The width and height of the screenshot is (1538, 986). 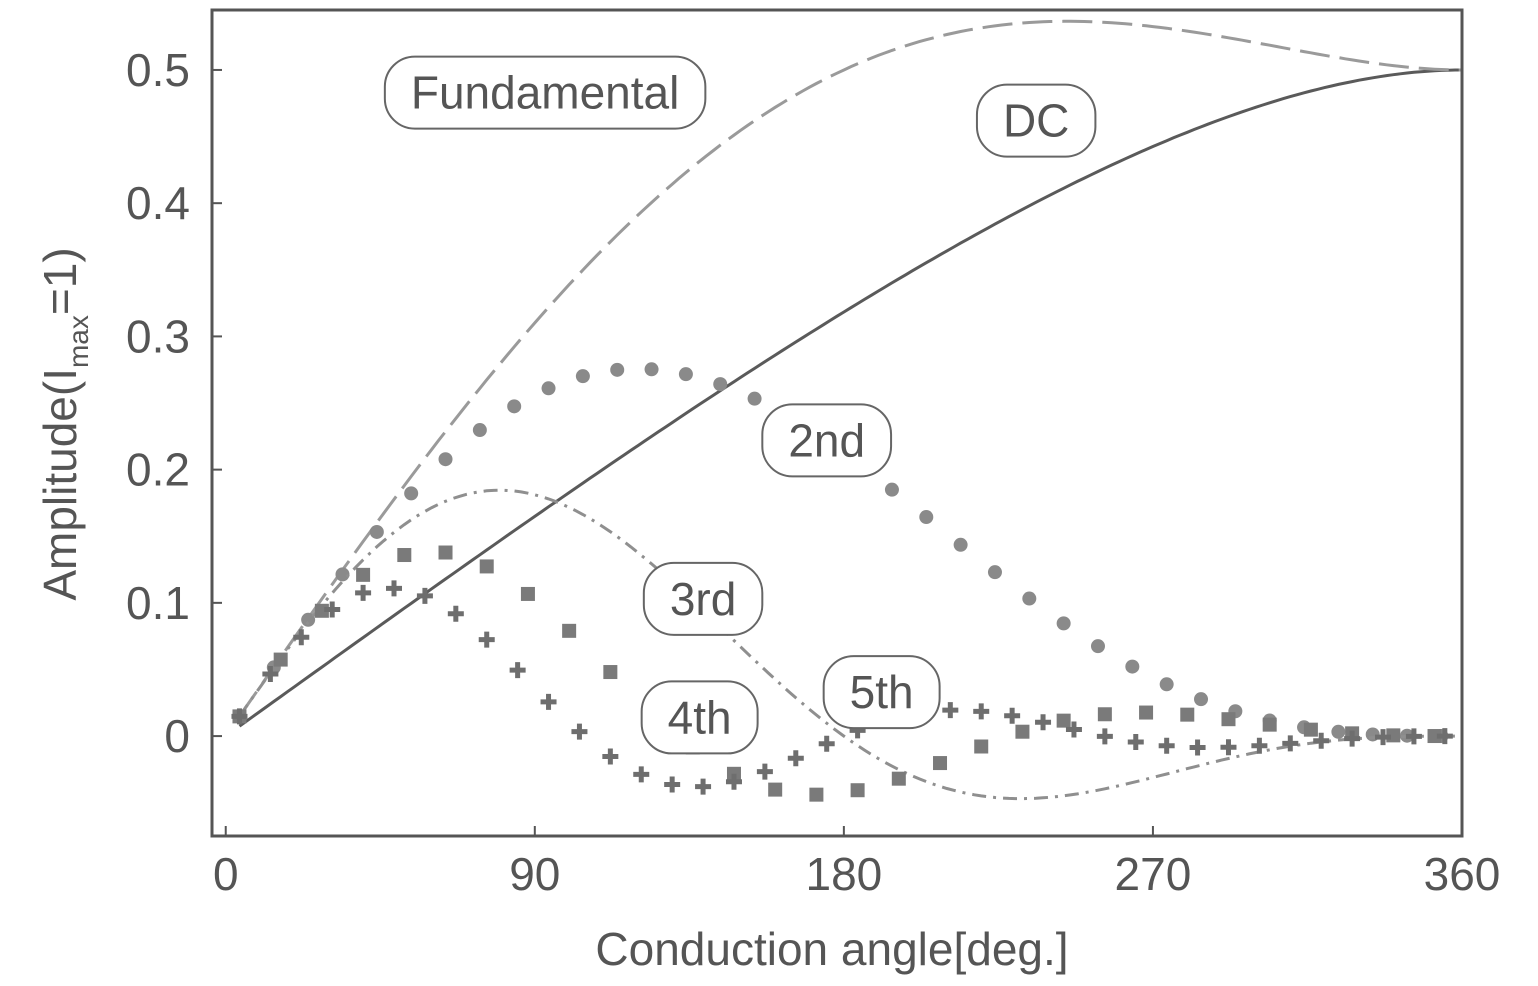 I want to click on x-axis-label: Conduction angle[deg.], so click(x=831, y=949).